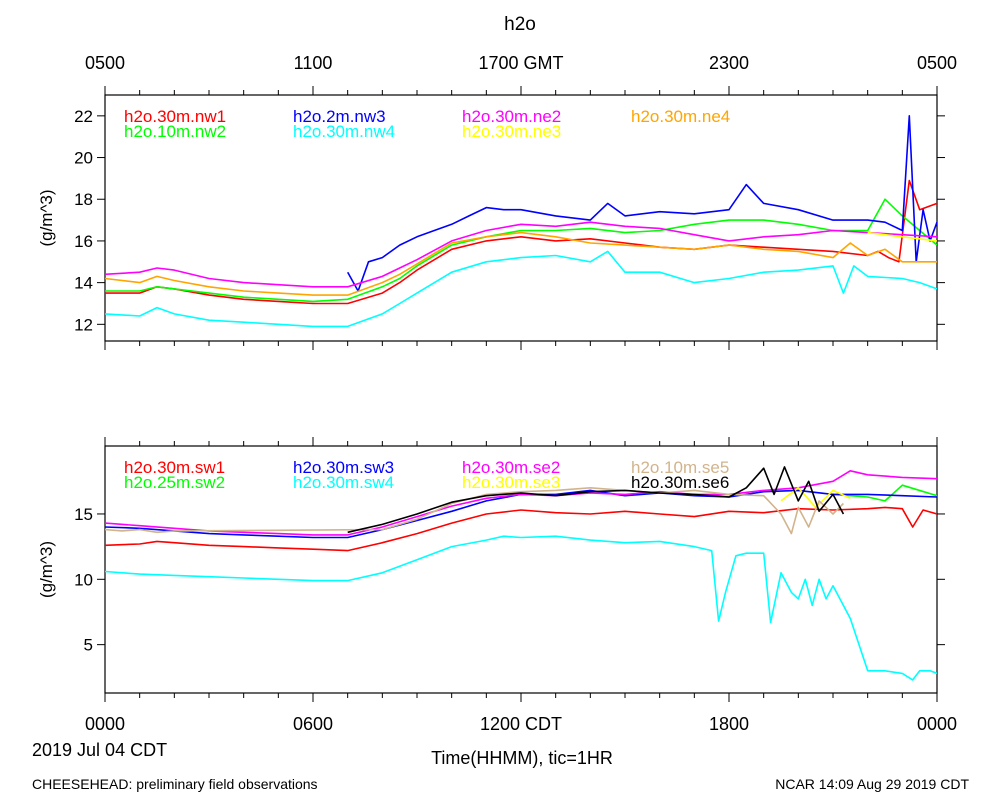 The height and width of the screenshot is (800, 1000). What do you see at coordinates (521, 263) in the screenshot?
I see `series-line-h2o-30m-ne4` at bounding box center [521, 263].